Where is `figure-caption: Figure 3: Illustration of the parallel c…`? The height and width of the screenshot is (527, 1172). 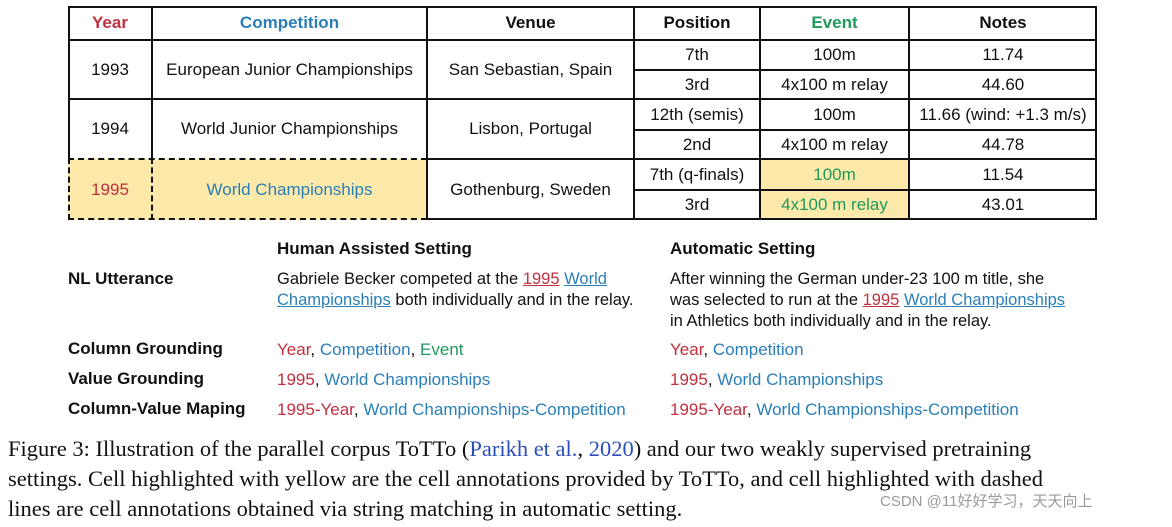
figure-caption: Figure 3: Illustration of the parallel c… is located at coordinates (525, 478).